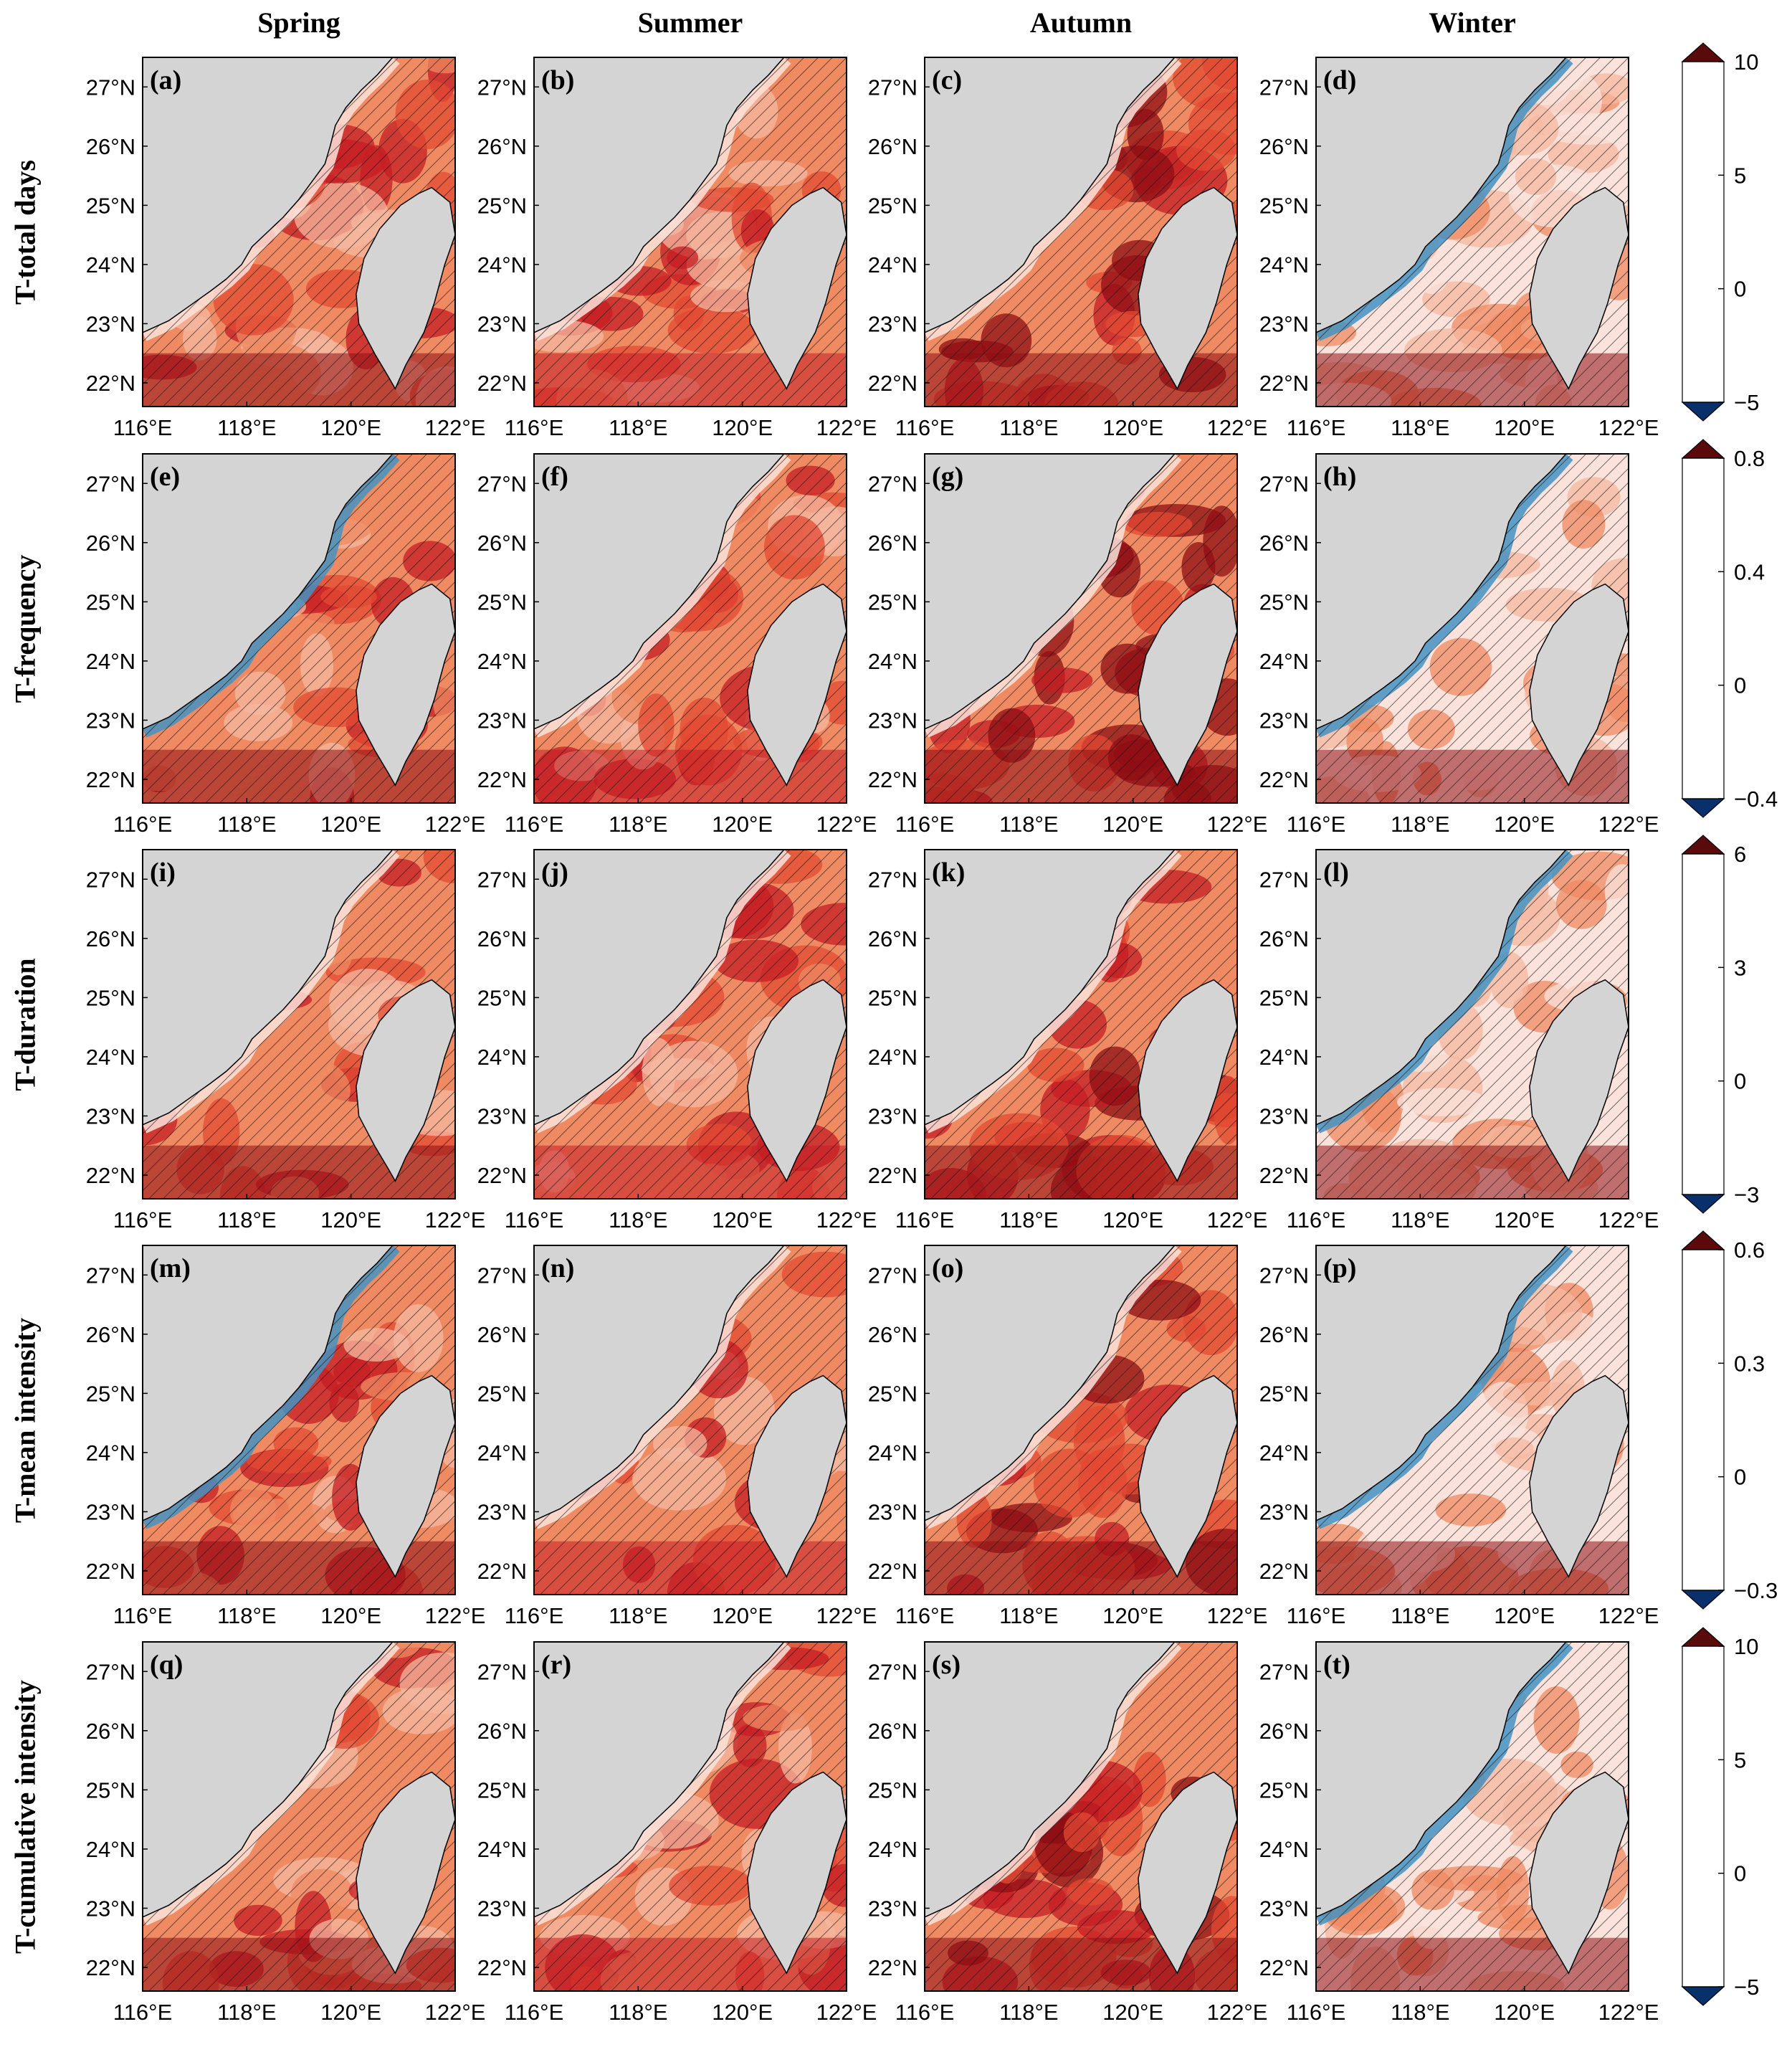 The height and width of the screenshot is (2047, 1792). Describe the element at coordinates (1703, 1240) in the screenshot. I see `colorbar-extend-max` at that location.